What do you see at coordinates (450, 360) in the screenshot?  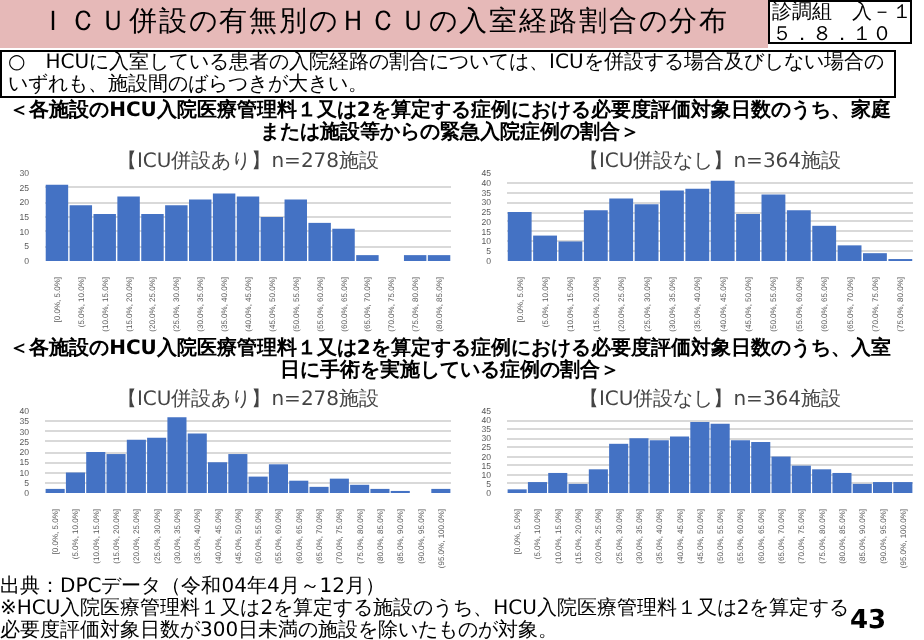 I see `chart-subtitle: ＜各施設のHCU入院医療管理料１又は2を算定する症例における必要度評価対象日数のうち、入室日に手術を実施している症例の割合＞` at bounding box center [450, 360].